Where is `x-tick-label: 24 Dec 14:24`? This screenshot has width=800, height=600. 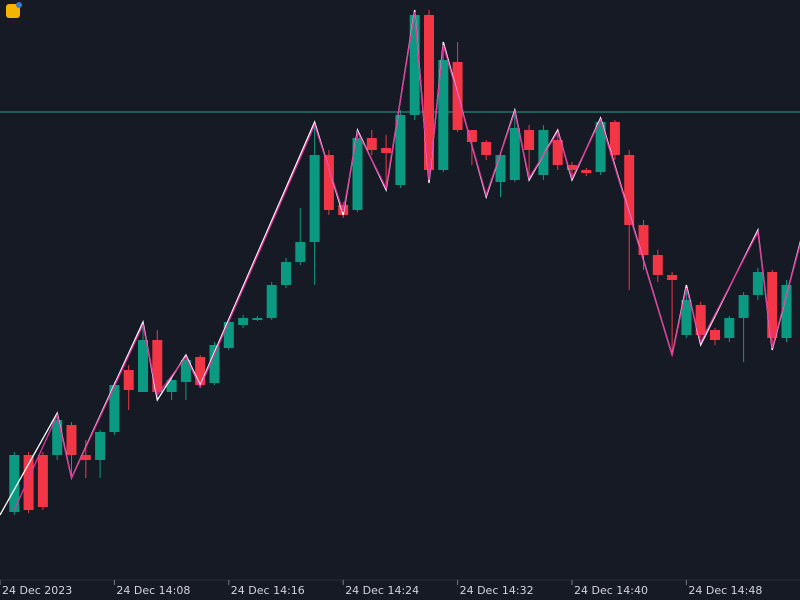 x-tick-label: 24 Dec 14:24 is located at coordinates (382, 590).